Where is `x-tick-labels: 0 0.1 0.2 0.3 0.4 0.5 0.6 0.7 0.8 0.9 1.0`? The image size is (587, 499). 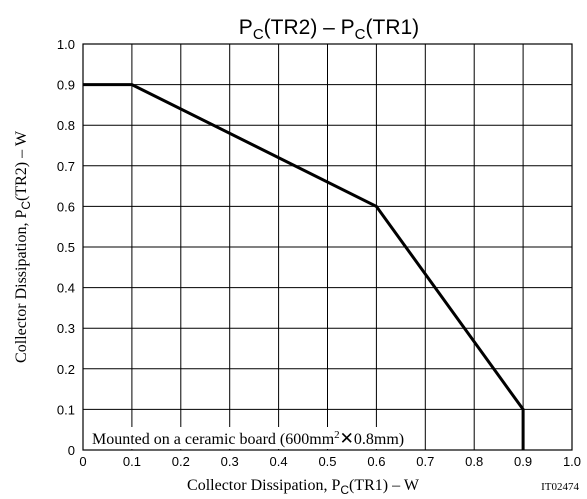
x-tick-labels: 0 0.1 0.2 0.3 0.4 0.5 0.6 0.7 0.8 0.9 1.0 is located at coordinates (330, 461).